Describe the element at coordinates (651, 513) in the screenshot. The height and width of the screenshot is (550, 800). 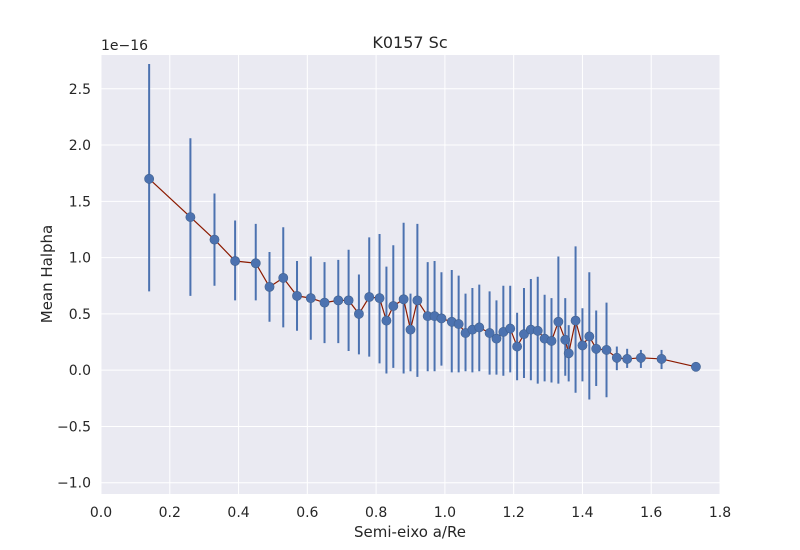
I see `x-tick-label: 1.6` at that location.